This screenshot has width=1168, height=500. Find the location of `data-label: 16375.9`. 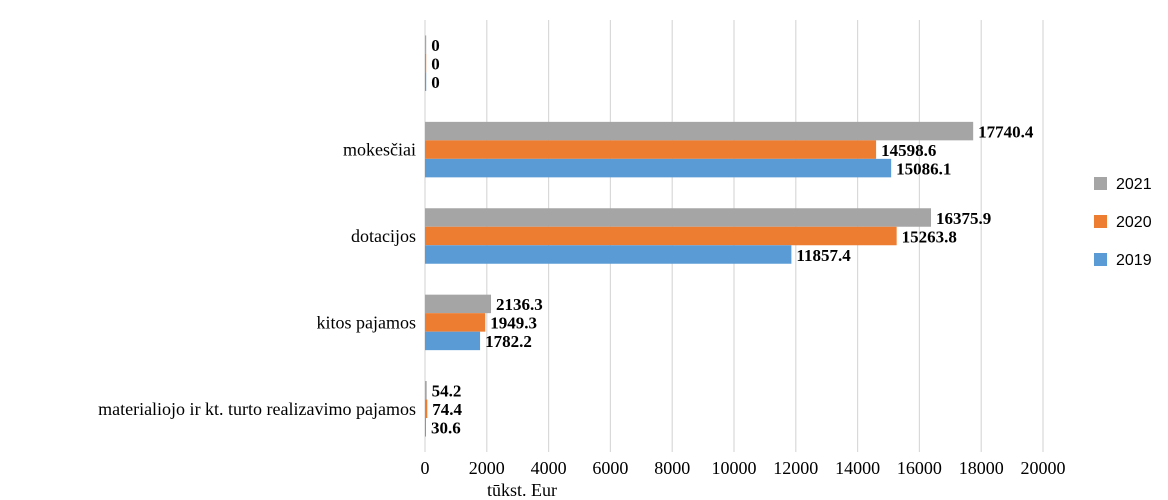

data-label: 16375.9 is located at coordinates (963, 218).